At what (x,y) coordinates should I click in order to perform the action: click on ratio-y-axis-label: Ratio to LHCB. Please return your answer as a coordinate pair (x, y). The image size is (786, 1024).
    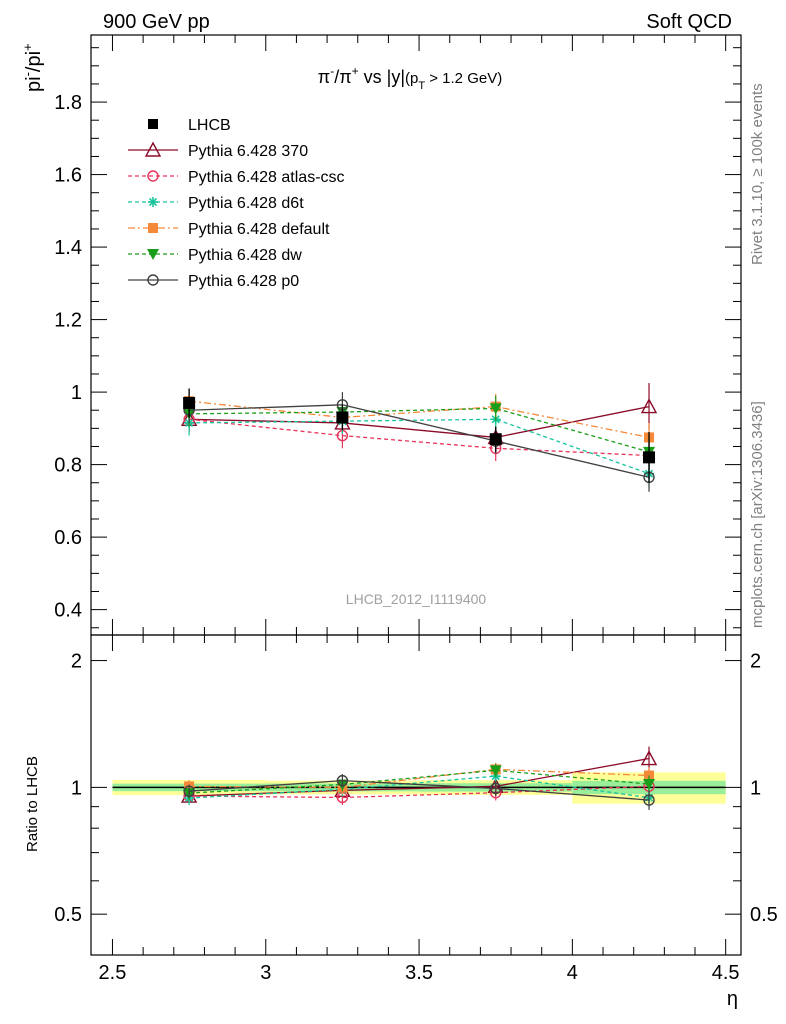
    Looking at the image, I should click on (32, 804).